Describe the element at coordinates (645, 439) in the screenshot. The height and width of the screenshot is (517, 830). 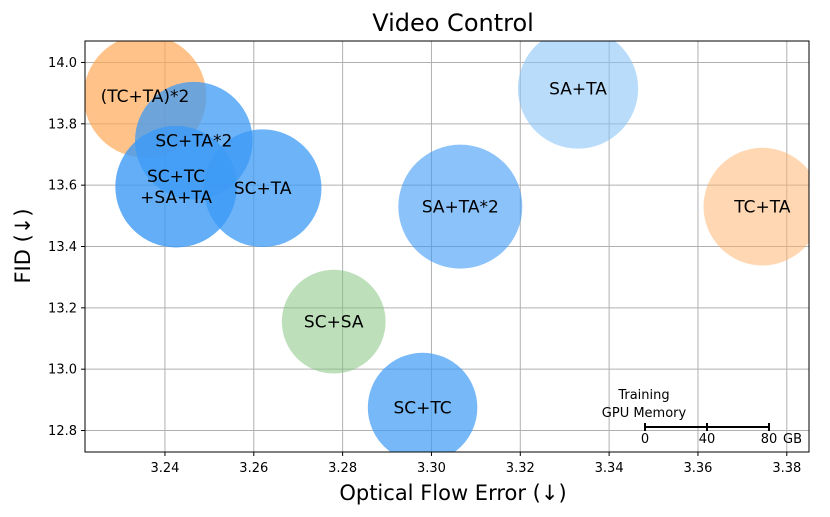
I see `memory-scale-tick-label: 0` at that location.